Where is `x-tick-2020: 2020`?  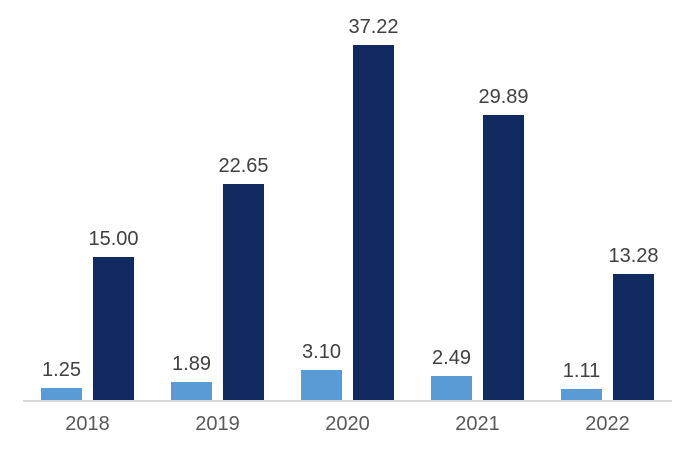
x-tick-2020: 2020 is located at coordinates (347, 424).